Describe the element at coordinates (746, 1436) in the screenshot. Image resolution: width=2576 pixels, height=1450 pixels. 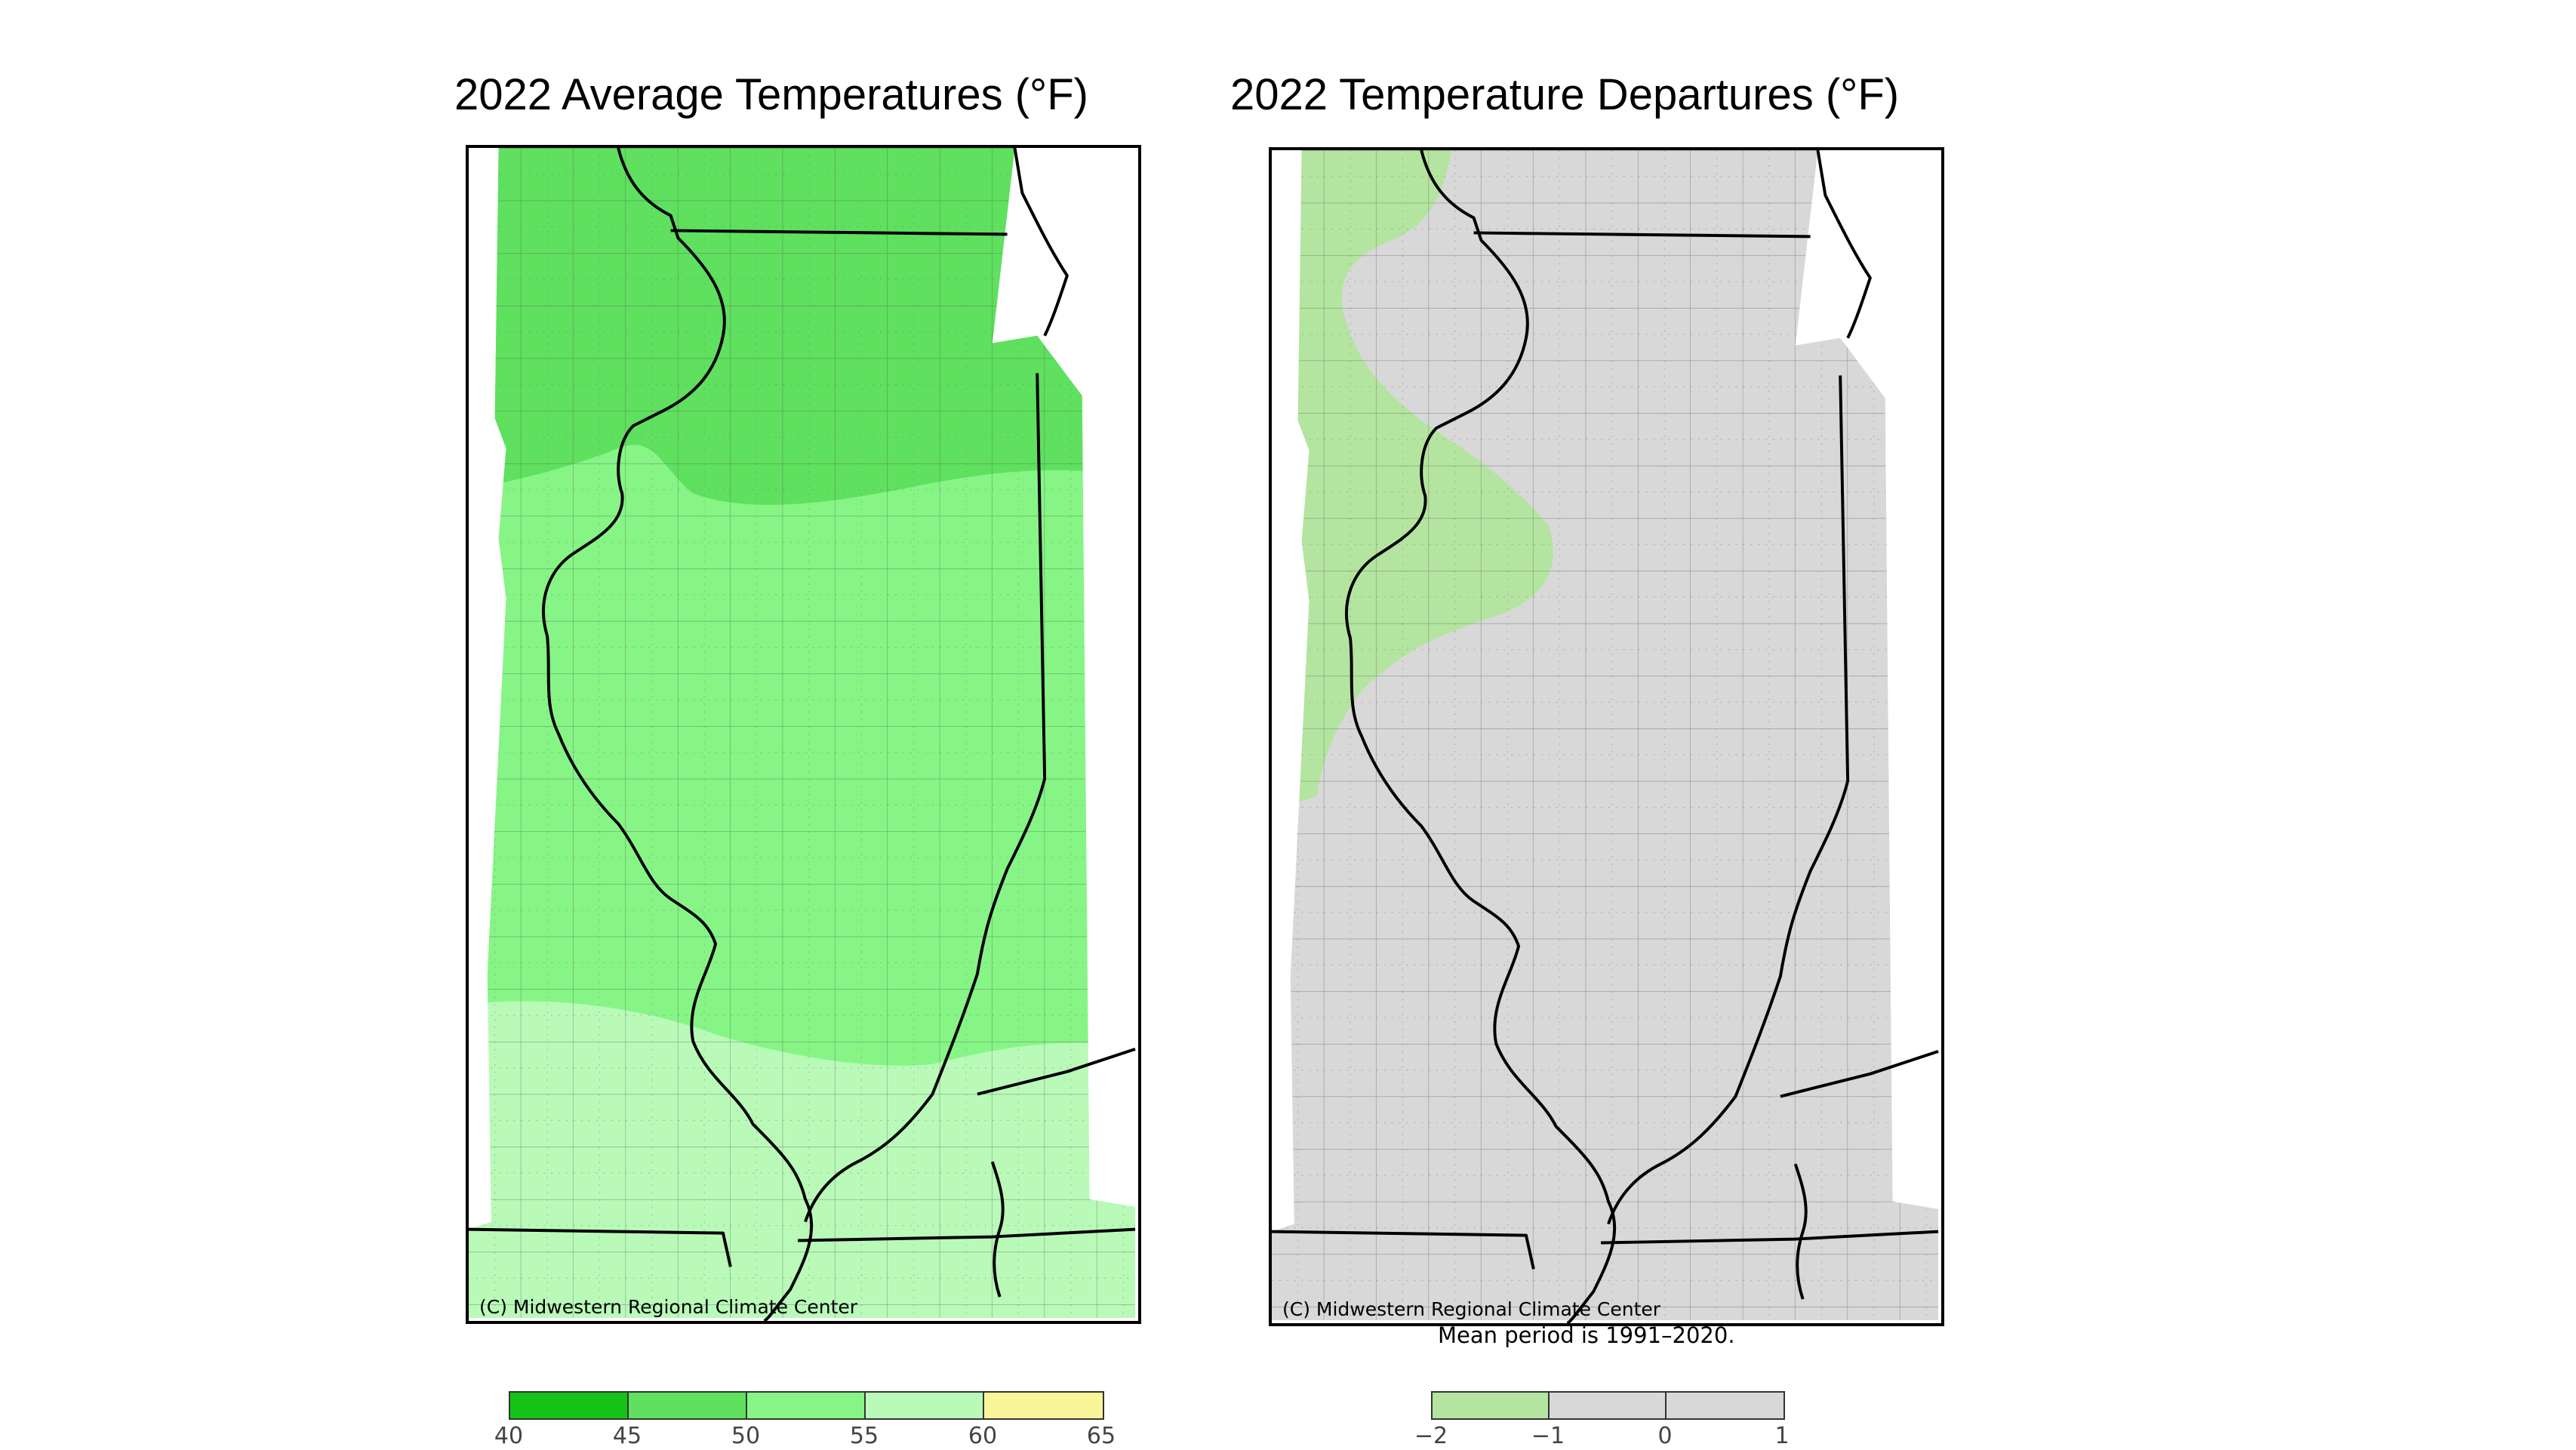
I see `legend-tick-label: 50` at that location.